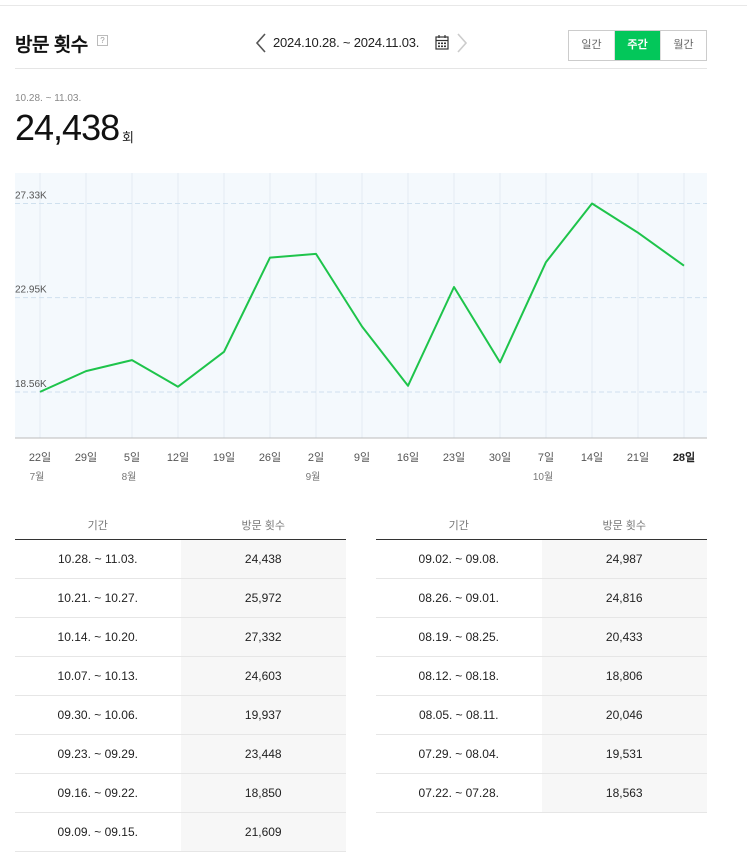 Image resolution: width=747 pixels, height=857 pixels. I want to click on table-row: 08.05. ~ 08.11. 20,046, so click(541, 715).